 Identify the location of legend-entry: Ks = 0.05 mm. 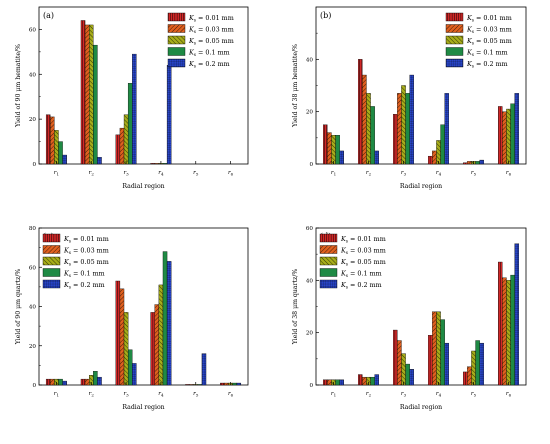
(489, 42).